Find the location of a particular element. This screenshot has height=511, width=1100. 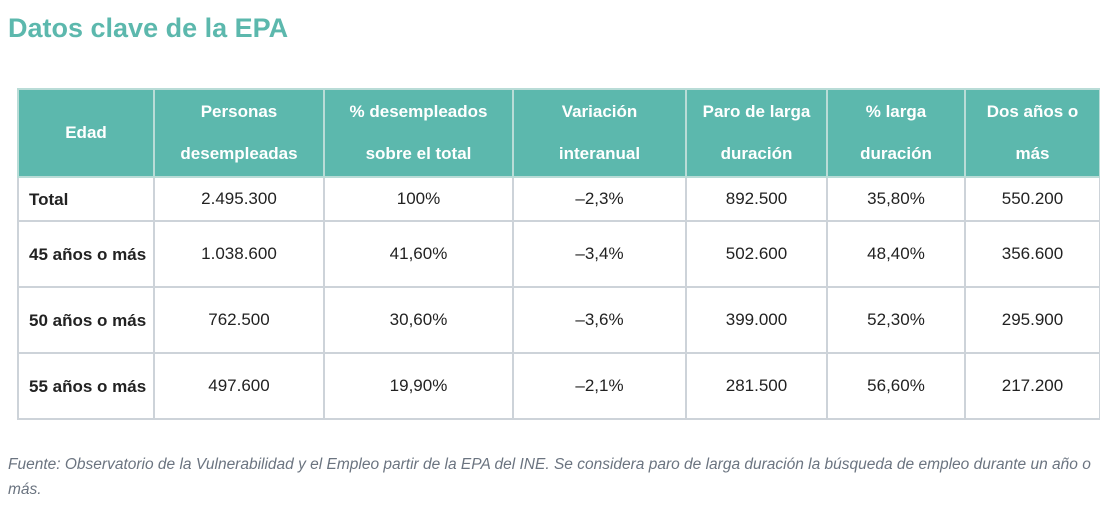

table-cell: 550.200 is located at coordinates (1032, 199).